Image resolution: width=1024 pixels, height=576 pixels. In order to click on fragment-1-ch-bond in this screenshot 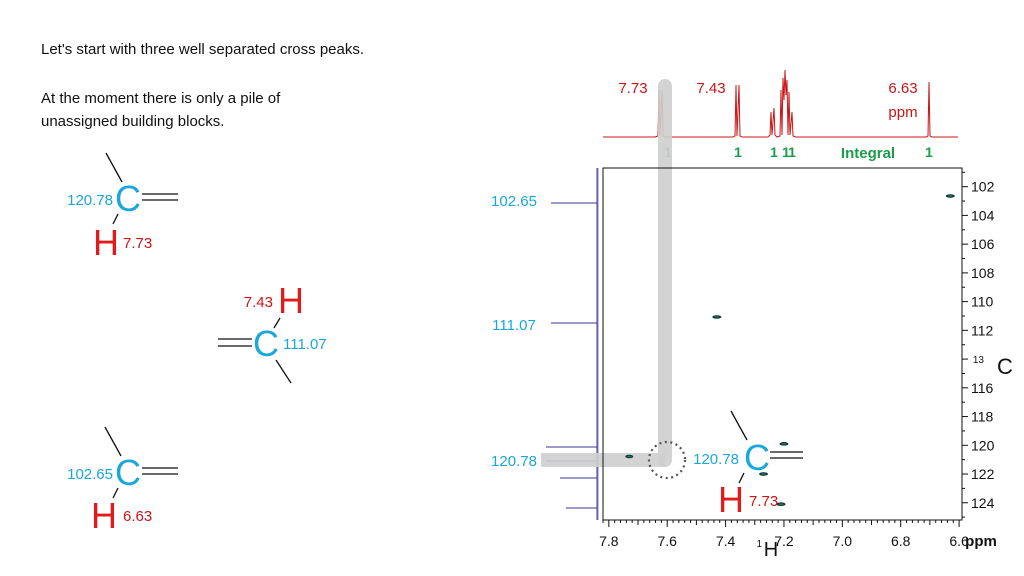, I will do `click(115, 219)`.